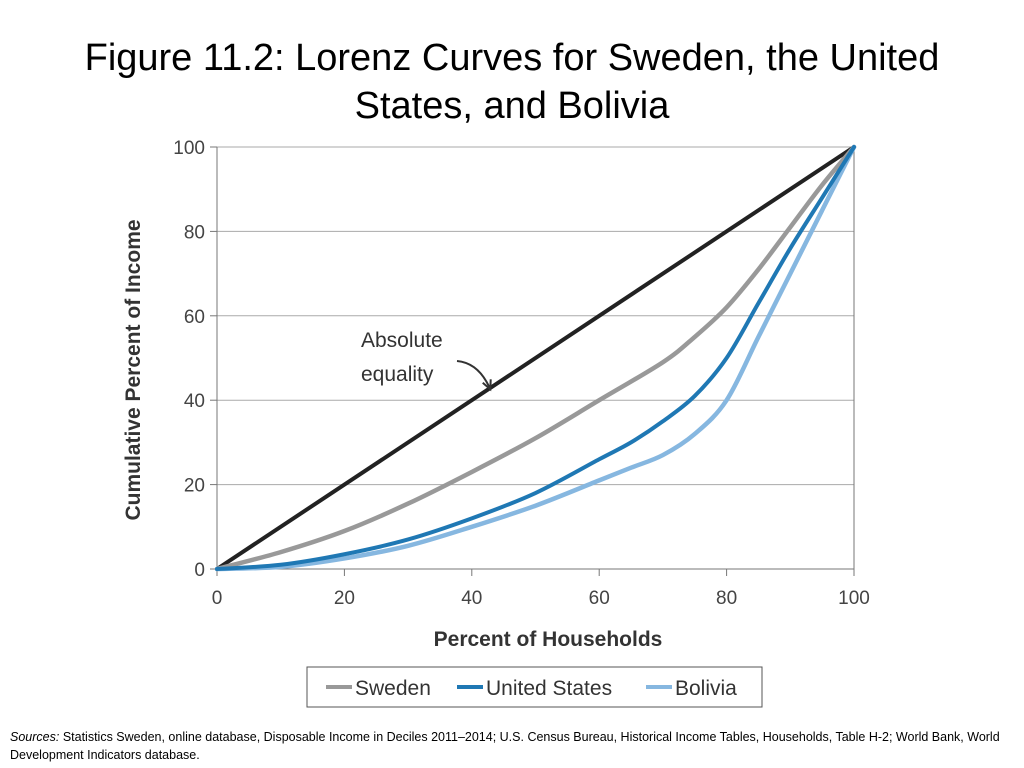 The width and height of the screenshot is (1024, 768). What do you see at coordinates (133, 369) in the screenshot?
I see `y-axis-label: Cumulative Percent of Income` at bounding box center [133, 369].